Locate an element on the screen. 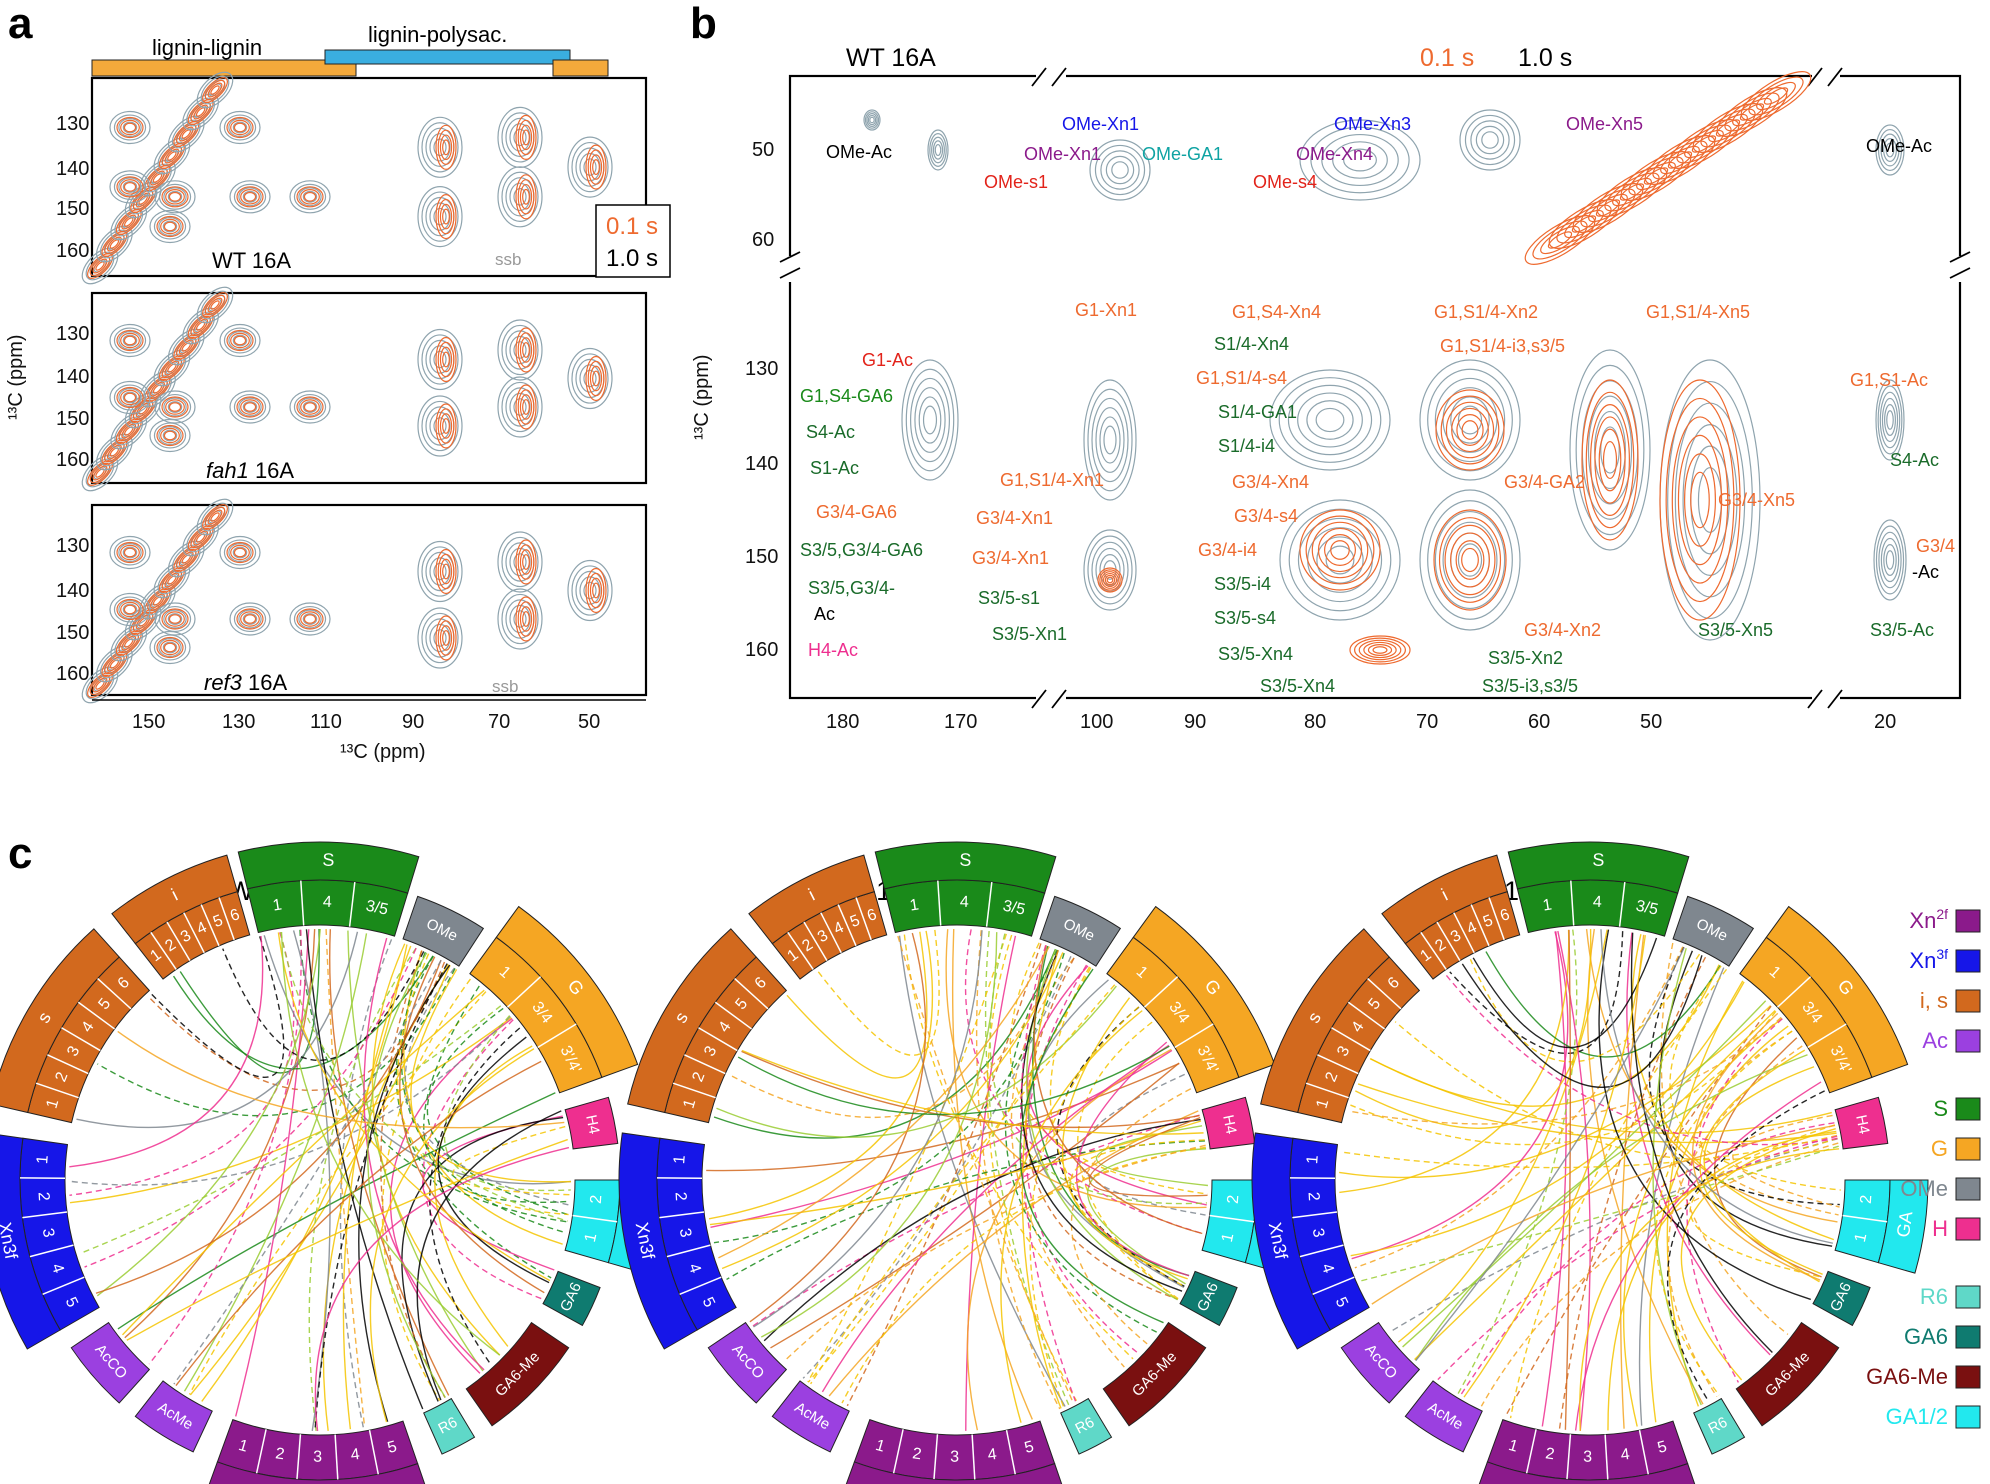 The width and height of the screenshot is (1990, 1484). panel-c-letter: c is located at coordinates (20, 853).